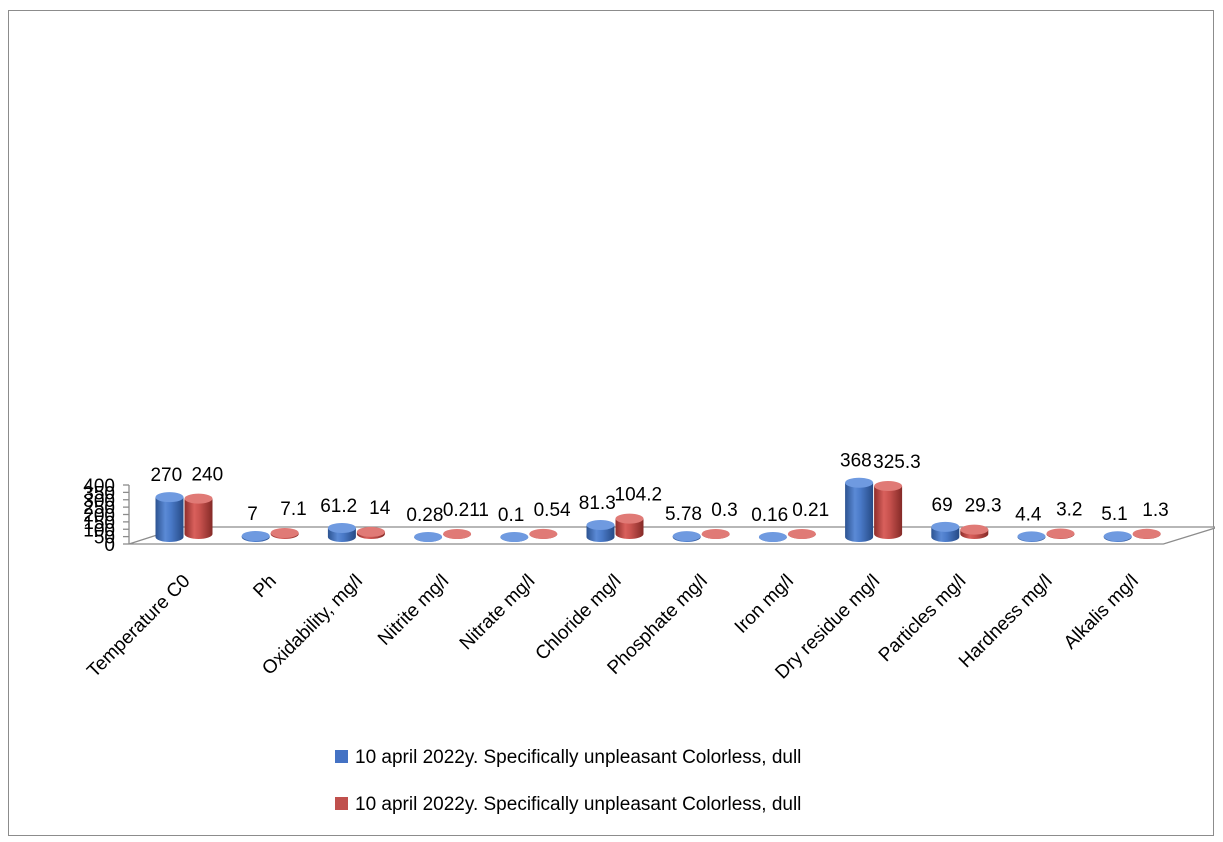 The height and width of the screenshot is (842, 1223). What do you see at coordinates (579, 618) in the screenshot?
I see `x-category-label: Chloride mg/l` at bounding box center [579, 618].